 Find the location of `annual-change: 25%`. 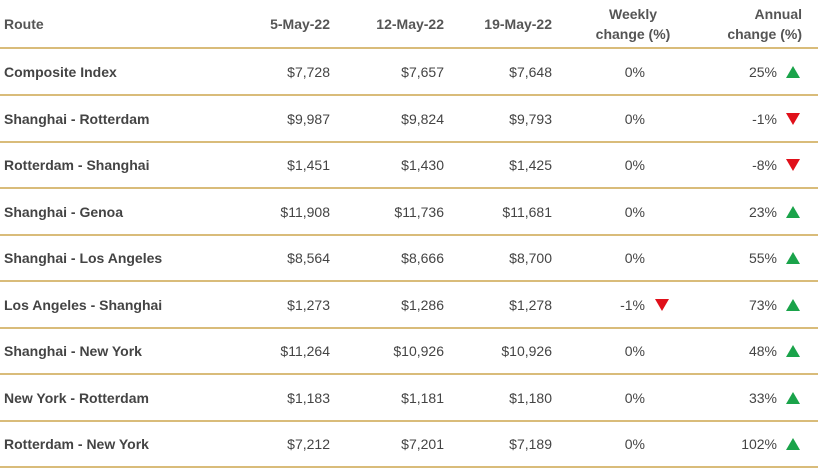

annual-change: 25% is located at coordinates (762, 72).